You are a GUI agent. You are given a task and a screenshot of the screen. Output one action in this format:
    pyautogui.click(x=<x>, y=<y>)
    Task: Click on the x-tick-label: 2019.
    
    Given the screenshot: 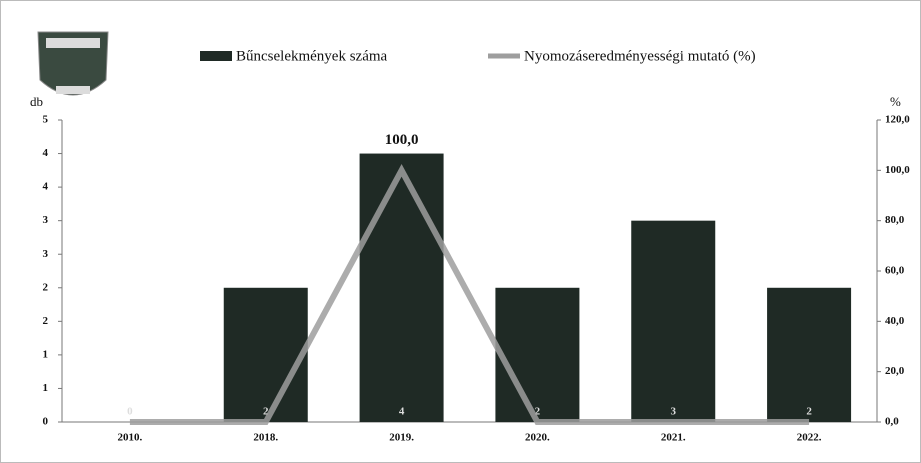 What is the action you would take?
    pyautogui.click(x=401, y=438)
    